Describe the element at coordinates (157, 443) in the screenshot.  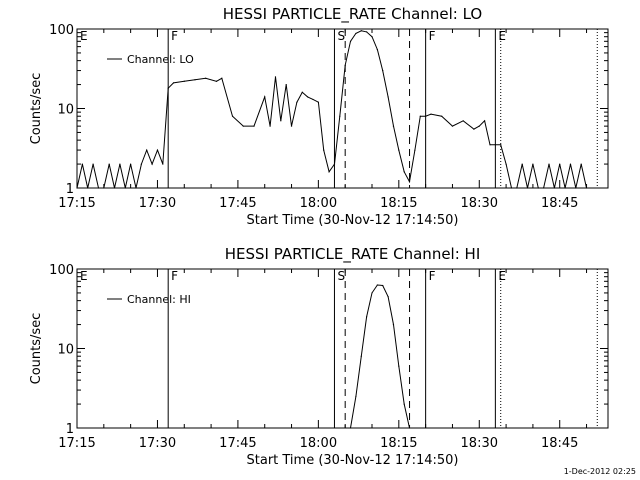
I see `x-tick-label: 17:30` at that location.